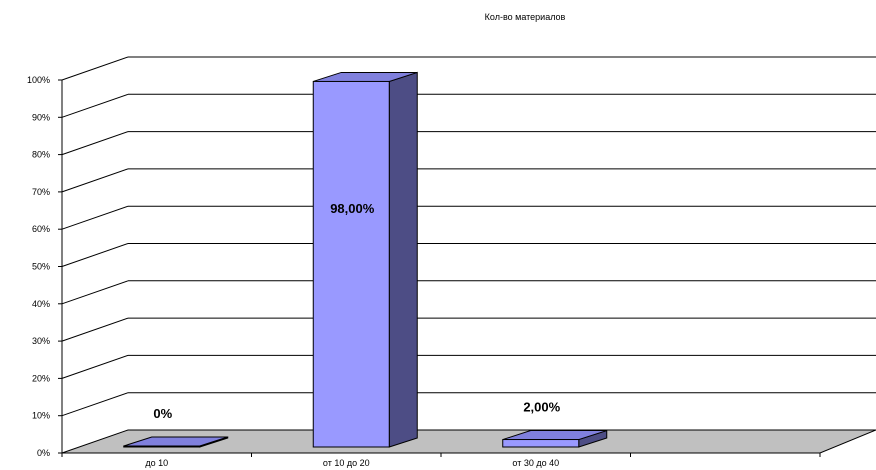  Describe the element at coordinates (541, 407) in the screenshot. I see `data-label: 2,00%` at that location.